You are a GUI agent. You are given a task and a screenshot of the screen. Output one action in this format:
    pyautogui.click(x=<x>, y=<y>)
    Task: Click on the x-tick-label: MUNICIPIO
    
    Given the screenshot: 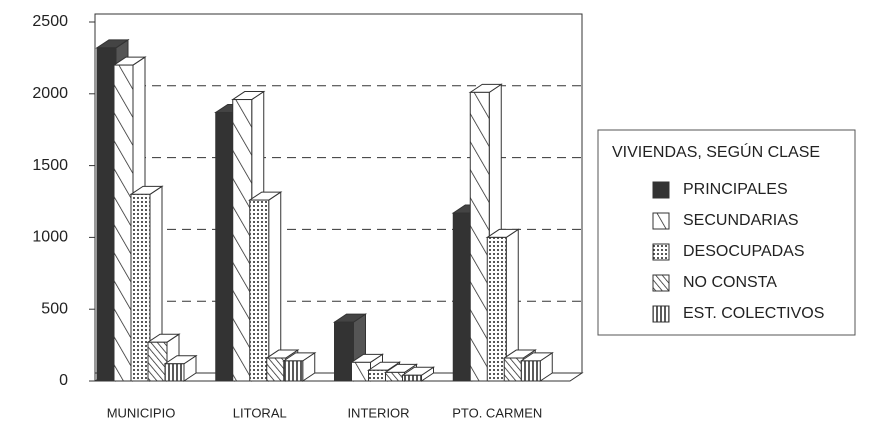 What is the action you would take?
    pyautogui.click(x=141, y=412)
    